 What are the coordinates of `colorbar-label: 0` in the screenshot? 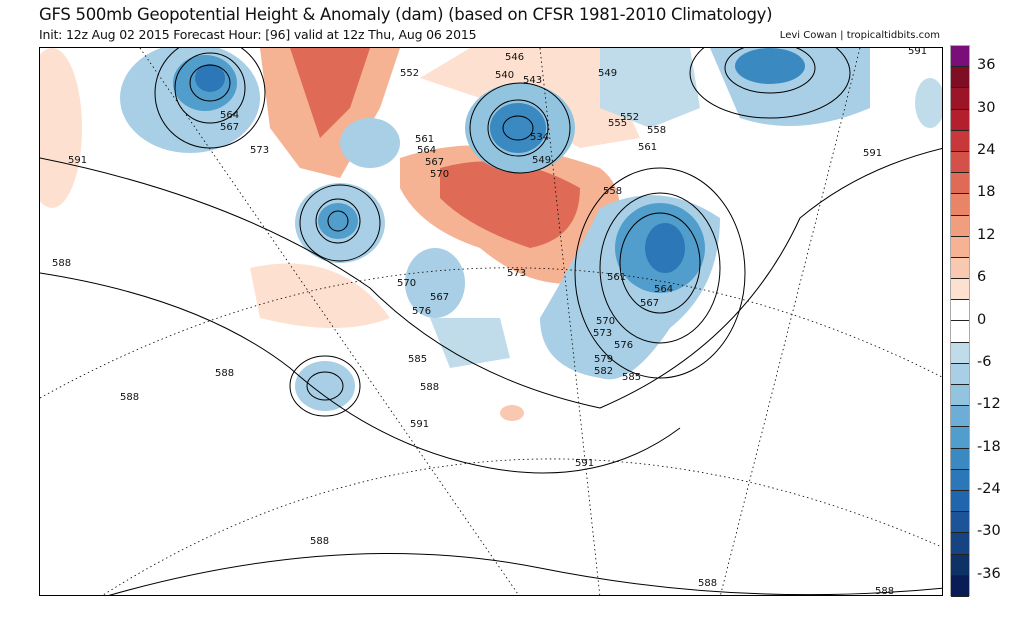 It's located at (982, 319).